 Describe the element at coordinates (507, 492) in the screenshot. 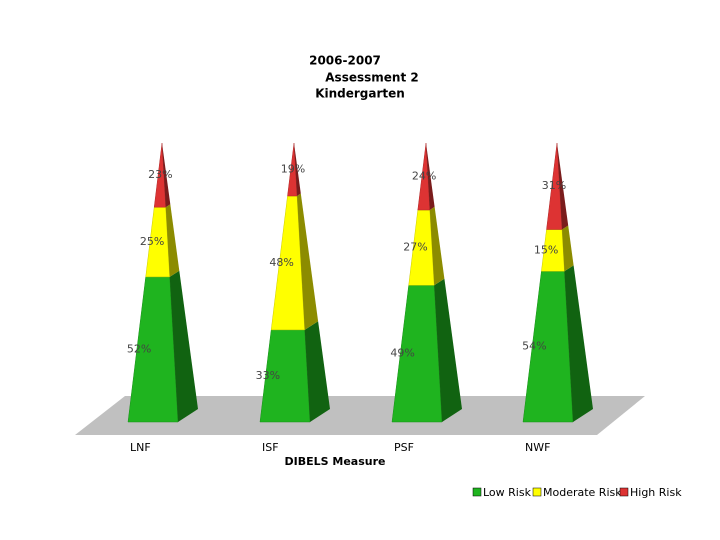

I see `legend-label: Low Risk` at that location.